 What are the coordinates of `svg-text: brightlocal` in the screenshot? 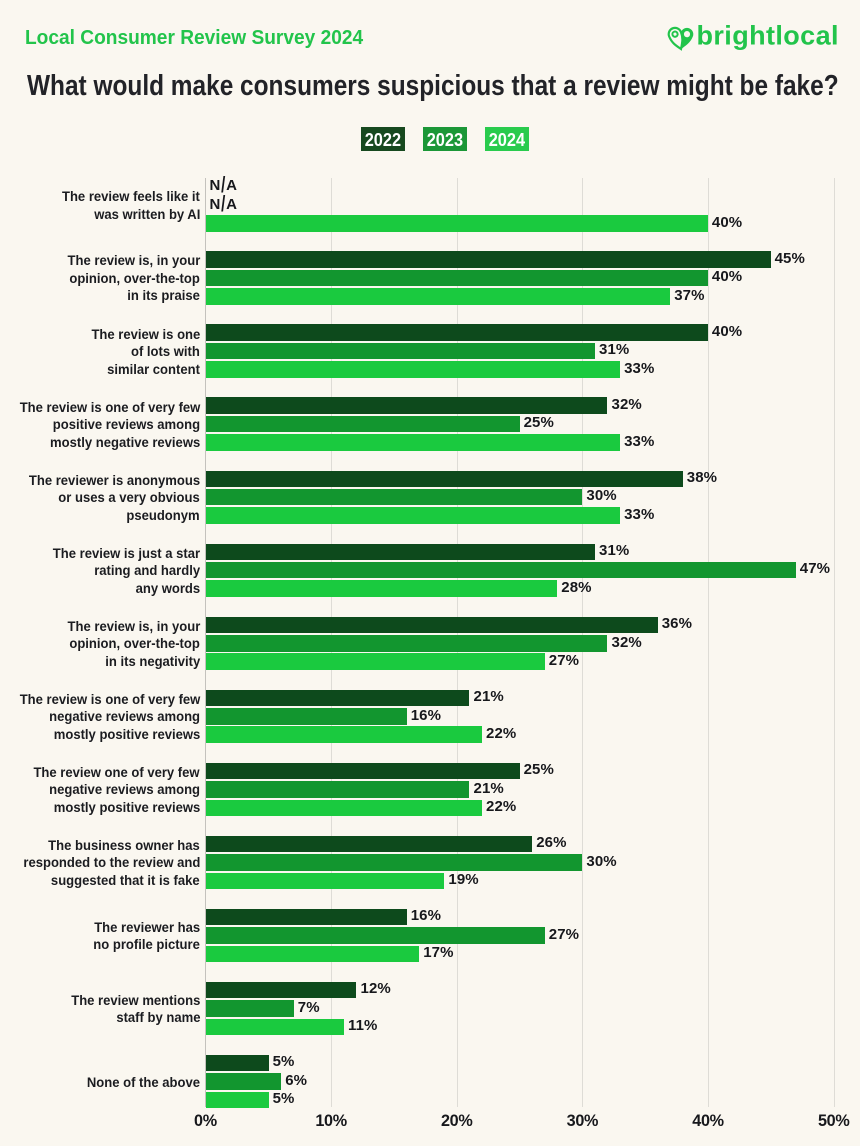 It's located at (768, 36).